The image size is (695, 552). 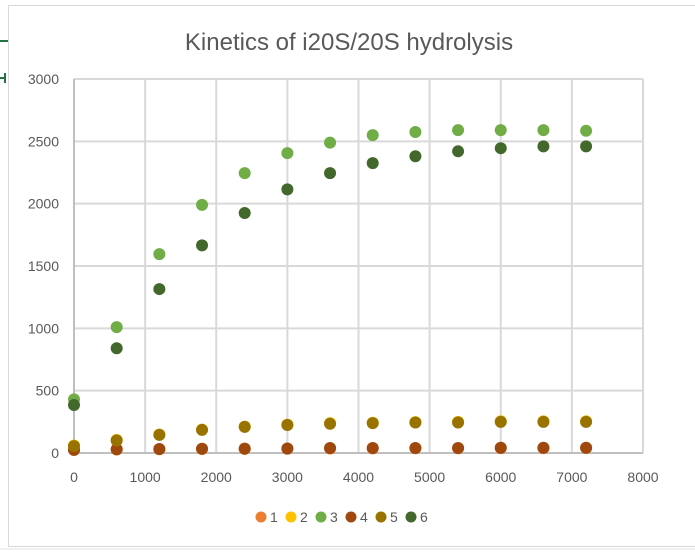 What do you see at coordinates (145, 477) in the screenshot?
I see `x-tick-label: 1000` at bounding box center [145, 477].